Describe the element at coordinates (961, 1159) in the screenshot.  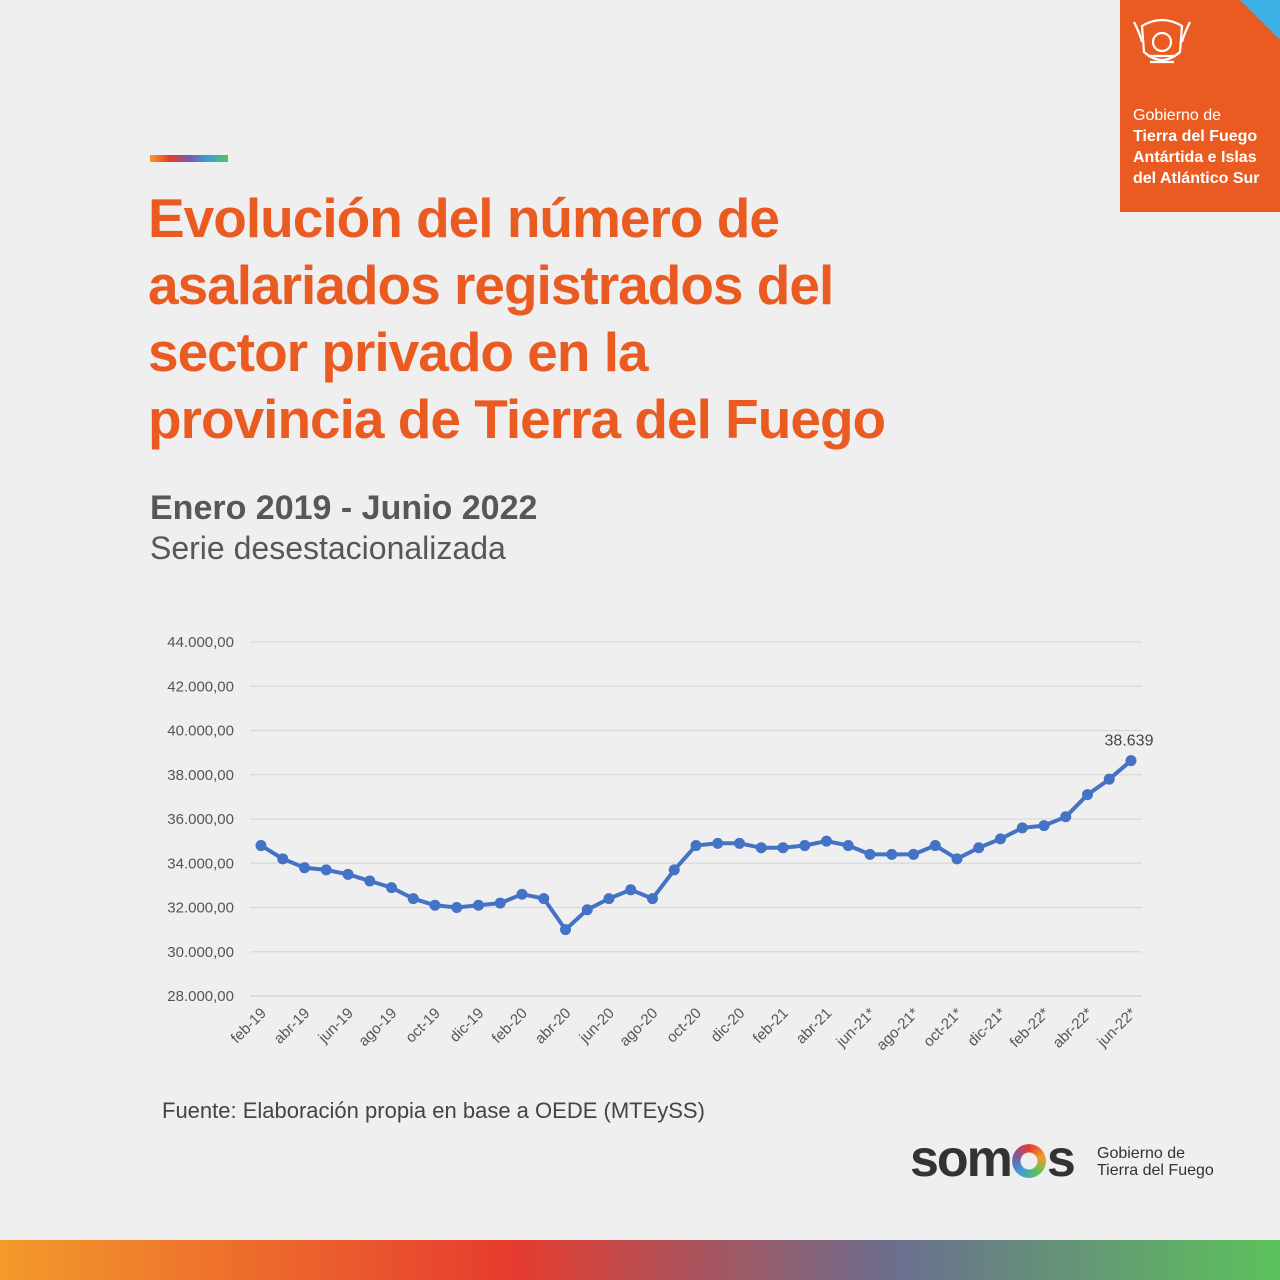
I see `somos-left: som` at that location.